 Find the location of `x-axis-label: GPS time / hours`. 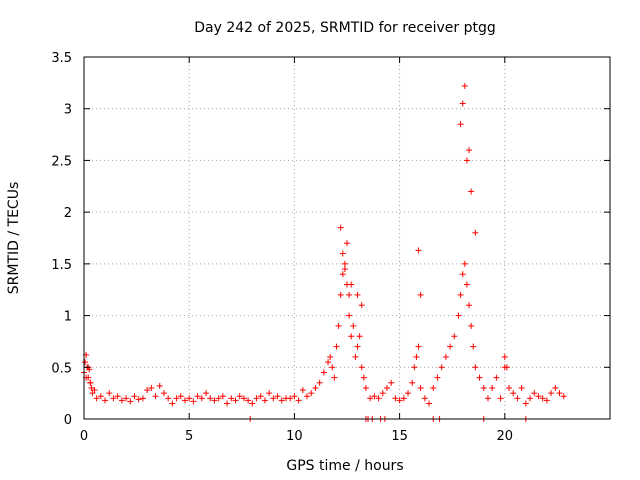

x-axis-label: GPS time / hours is located at coordinates (344, 466).